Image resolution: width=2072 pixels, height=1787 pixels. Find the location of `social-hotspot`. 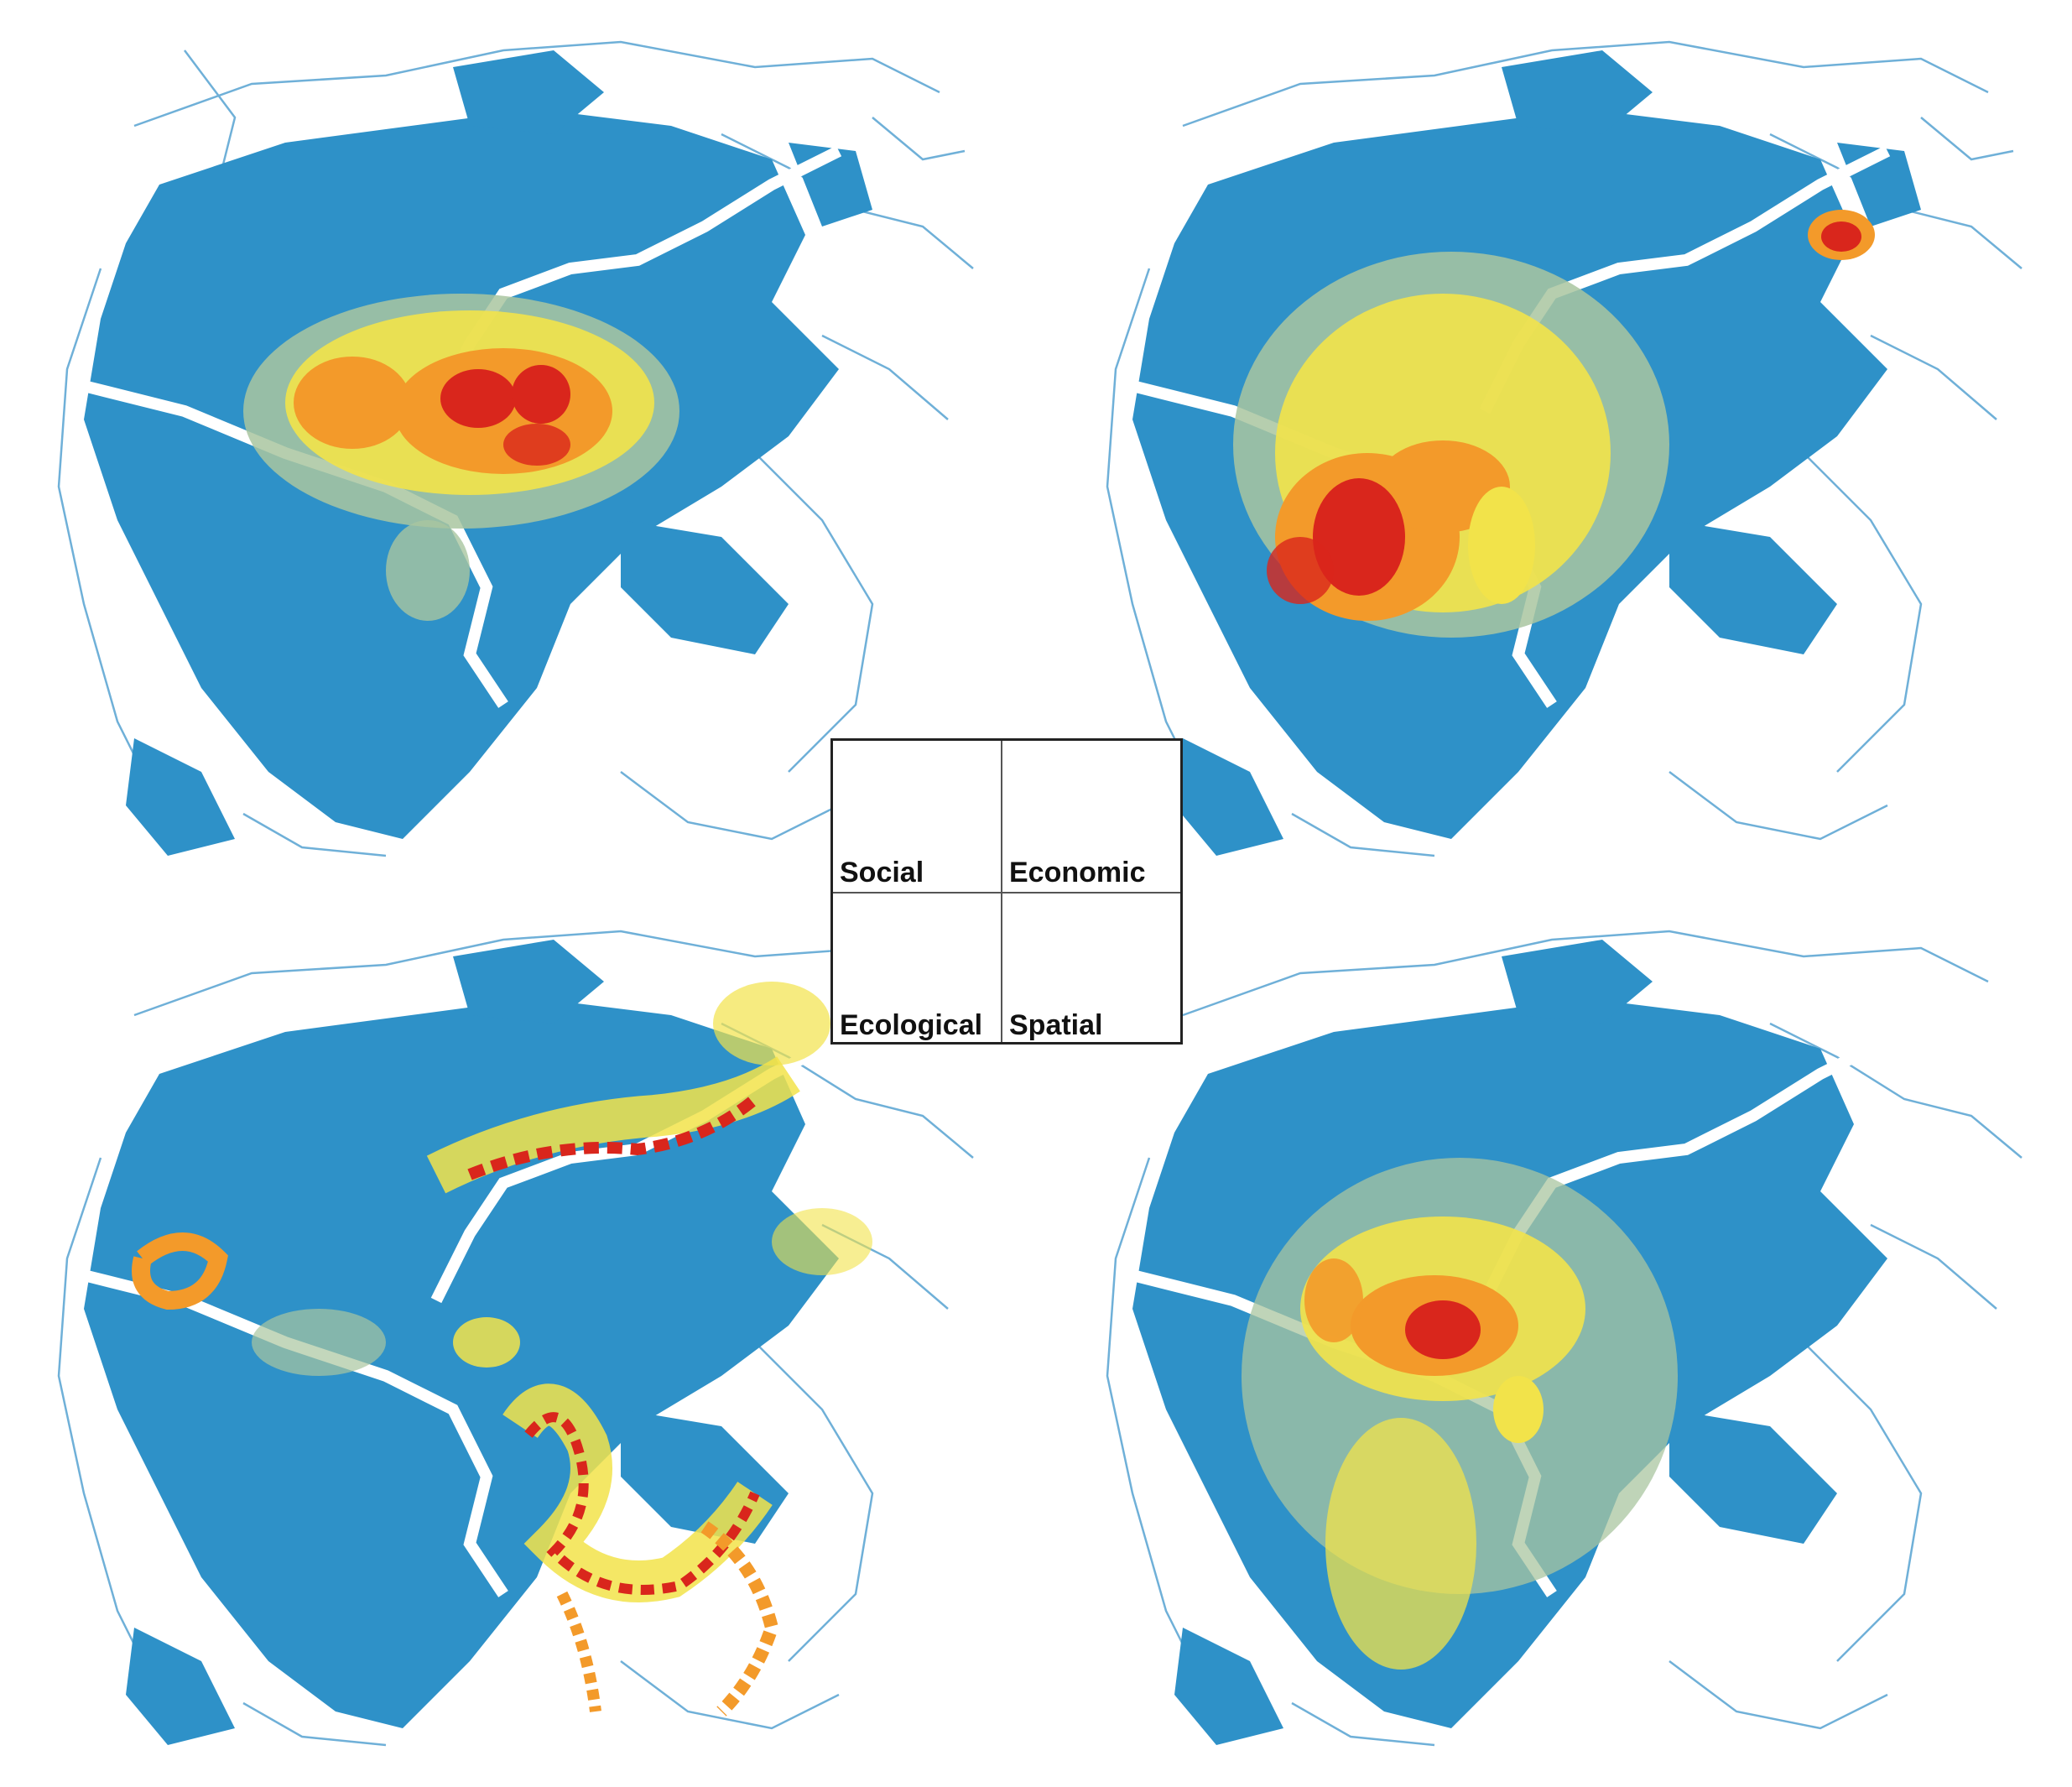

social-hotspot is located at coordinates (461, 458).